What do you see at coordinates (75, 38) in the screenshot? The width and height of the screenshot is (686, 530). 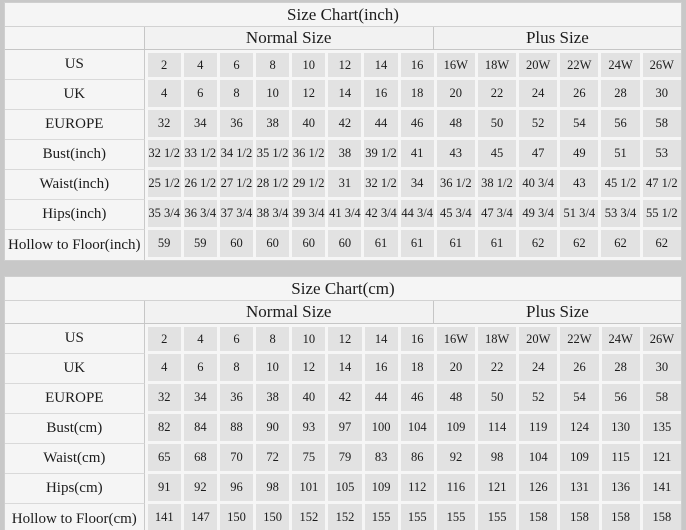 I see `corner-cell` at bounding box center [75, 38].